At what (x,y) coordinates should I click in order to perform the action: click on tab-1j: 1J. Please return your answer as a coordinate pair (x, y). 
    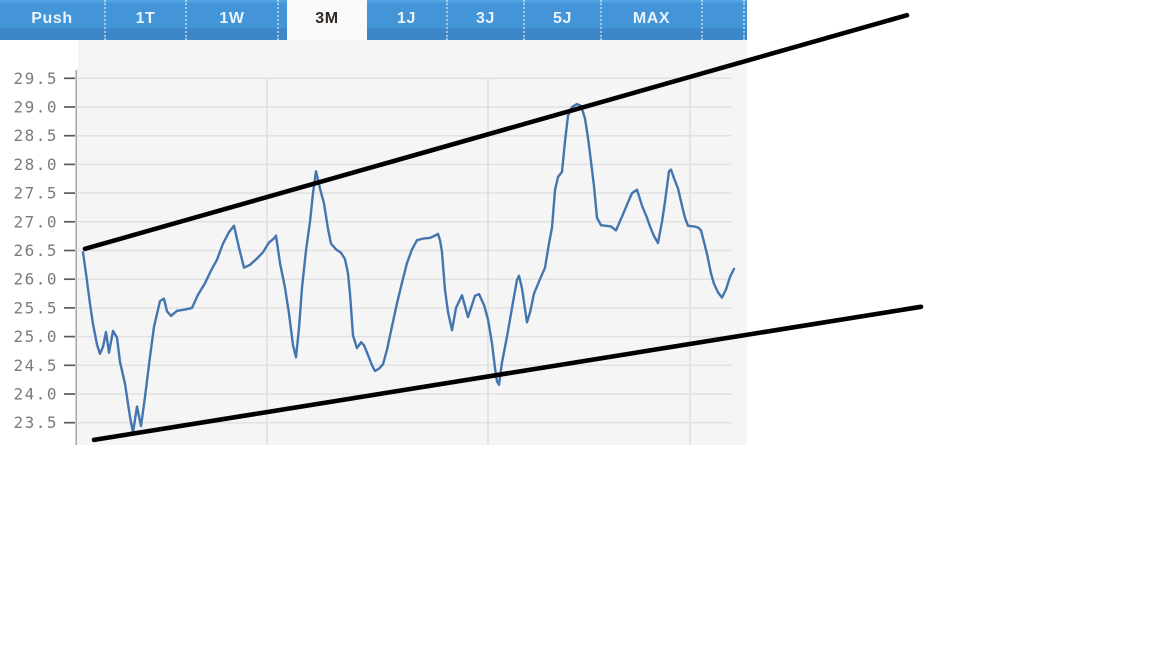
    Looking at the image, I should click on (407, 20).